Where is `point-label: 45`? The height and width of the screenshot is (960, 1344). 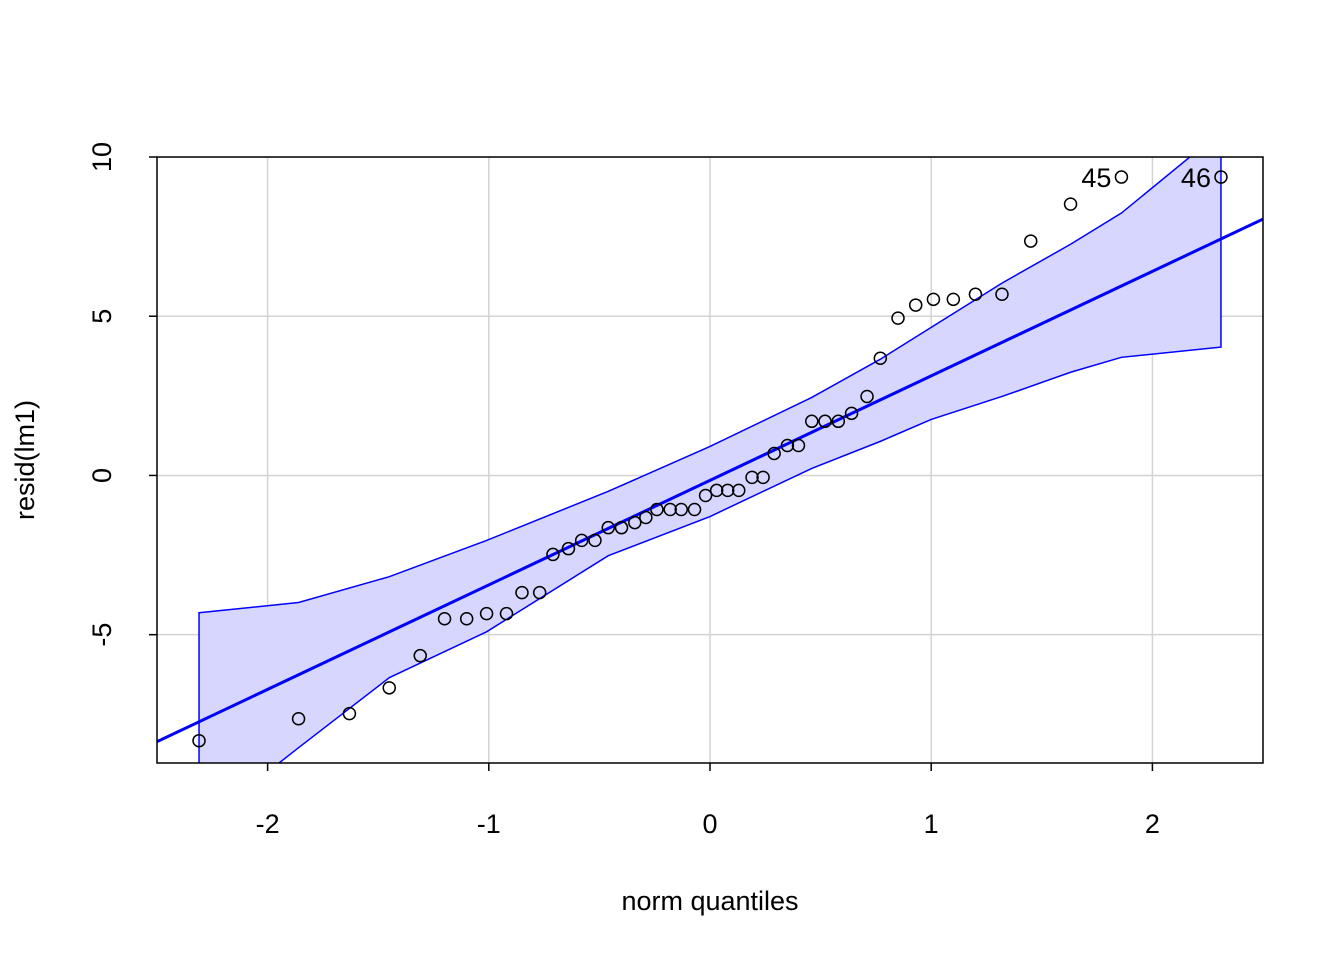
point-label: 45 is located at coordinates (1096, 178).